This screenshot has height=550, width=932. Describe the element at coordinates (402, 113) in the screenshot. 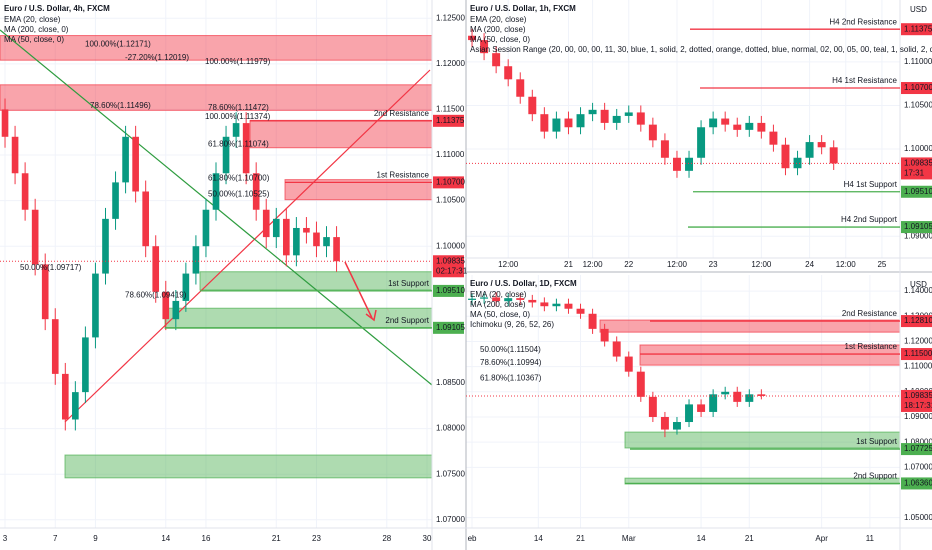

I see `level-name: 2nd Resistance` at that location.